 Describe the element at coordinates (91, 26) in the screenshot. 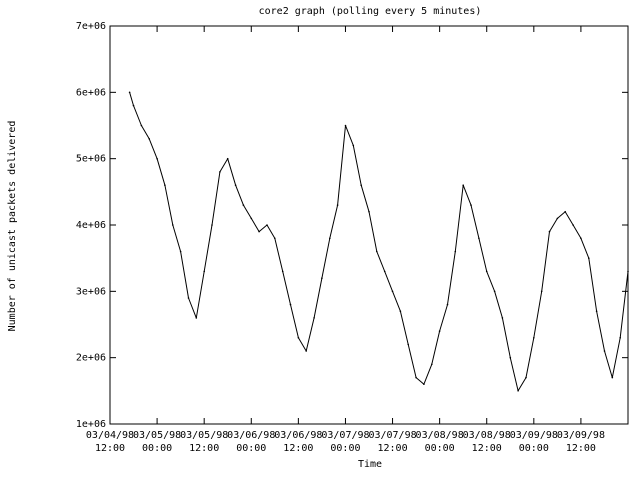

I see `y-tick-label: 7e+06` at that location.